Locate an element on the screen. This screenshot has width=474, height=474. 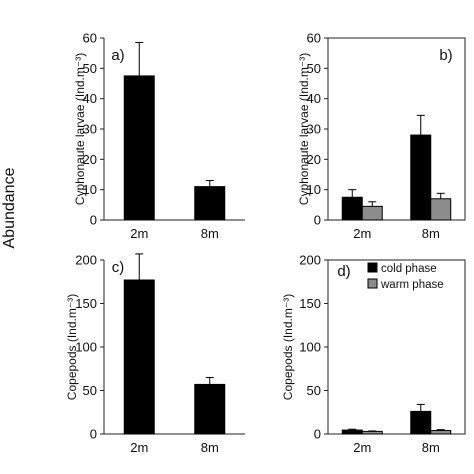
legend-label: cold phase is located at coordinates (409, 269).